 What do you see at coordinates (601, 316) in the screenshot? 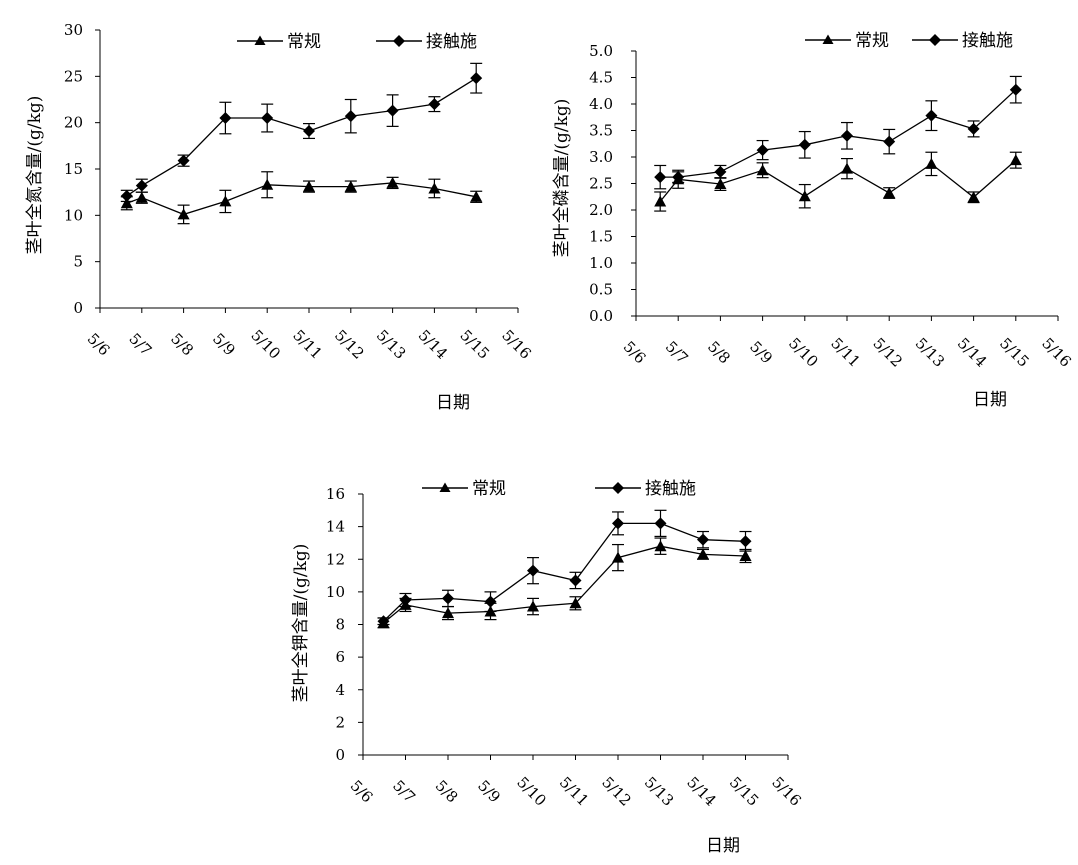
I see `y-tick-label: 0.0` at bounding box center [601, 316].